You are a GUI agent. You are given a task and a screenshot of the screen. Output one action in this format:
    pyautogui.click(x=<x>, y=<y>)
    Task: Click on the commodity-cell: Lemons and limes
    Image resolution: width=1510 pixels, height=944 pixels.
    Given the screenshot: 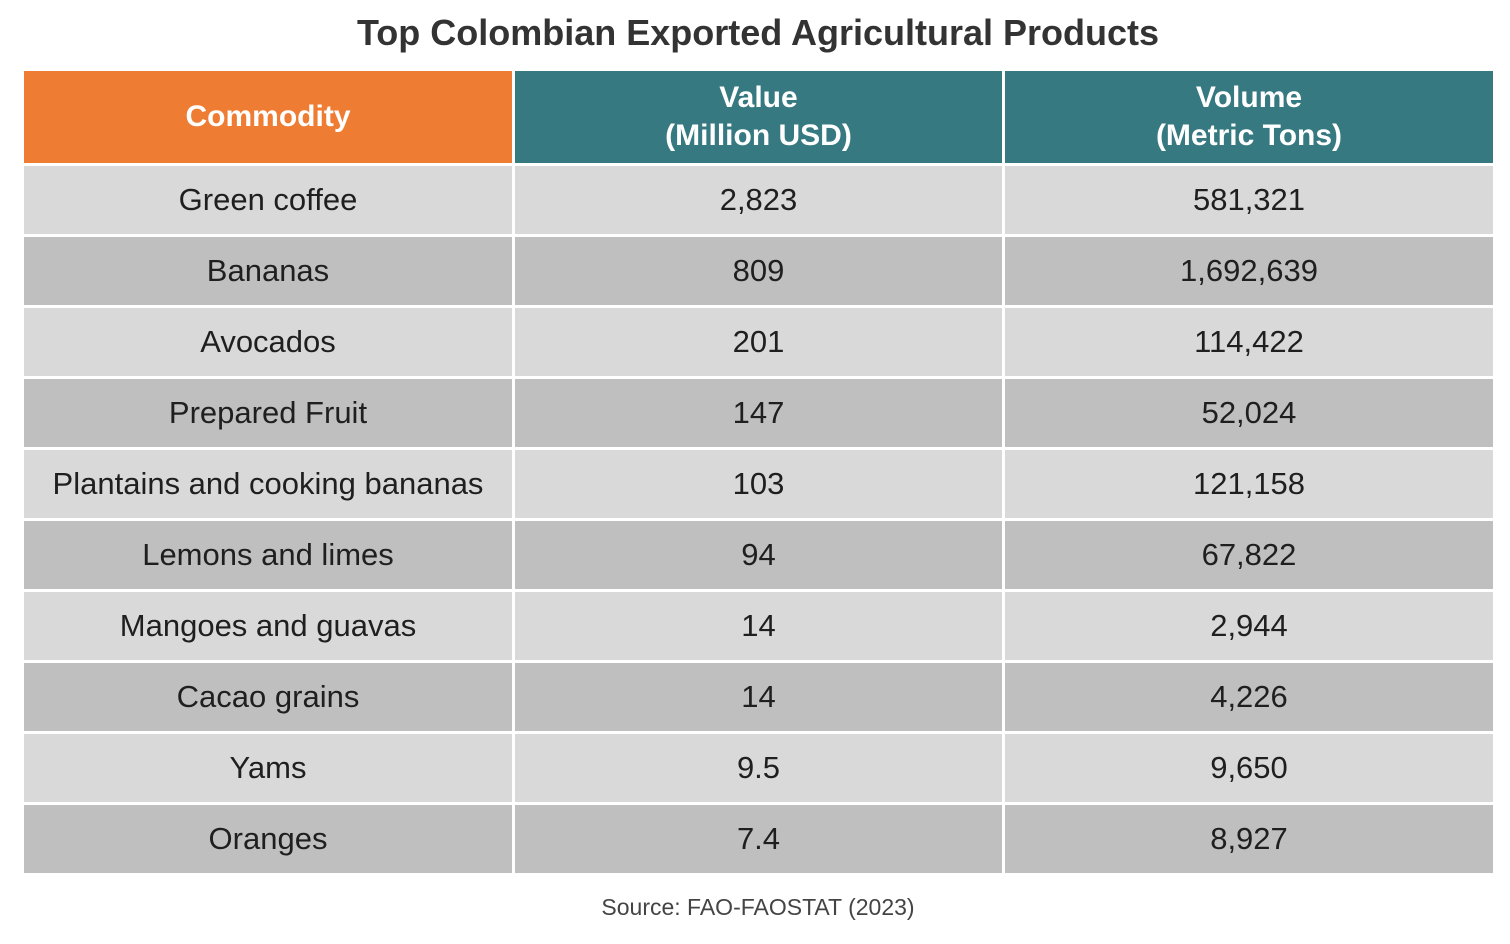 What is the action you would take?
    pyautogui.click(x=268, y=555)
    